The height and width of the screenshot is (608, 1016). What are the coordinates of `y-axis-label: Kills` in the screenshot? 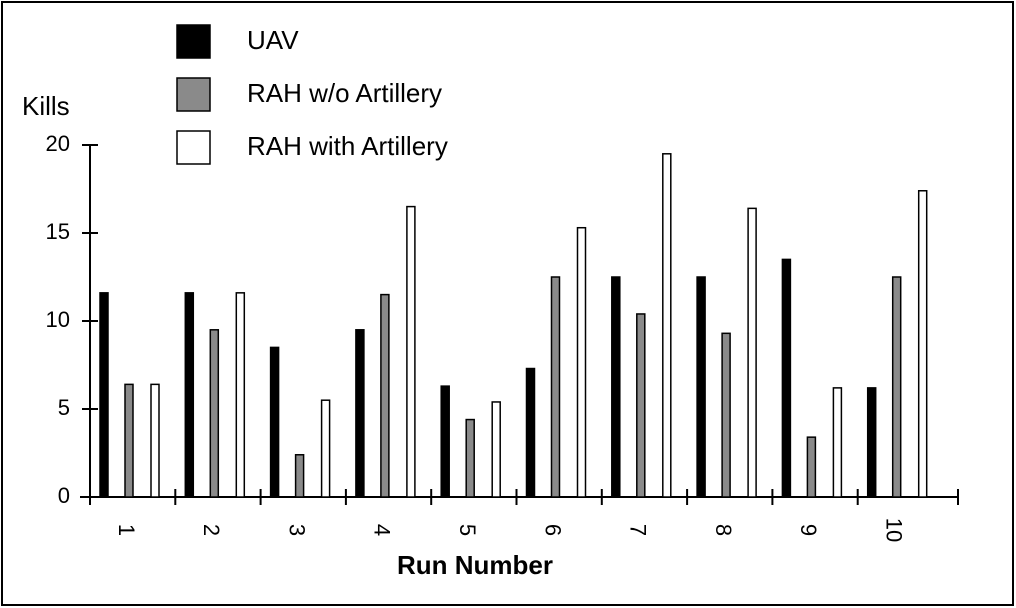 It's located at (46, 106).